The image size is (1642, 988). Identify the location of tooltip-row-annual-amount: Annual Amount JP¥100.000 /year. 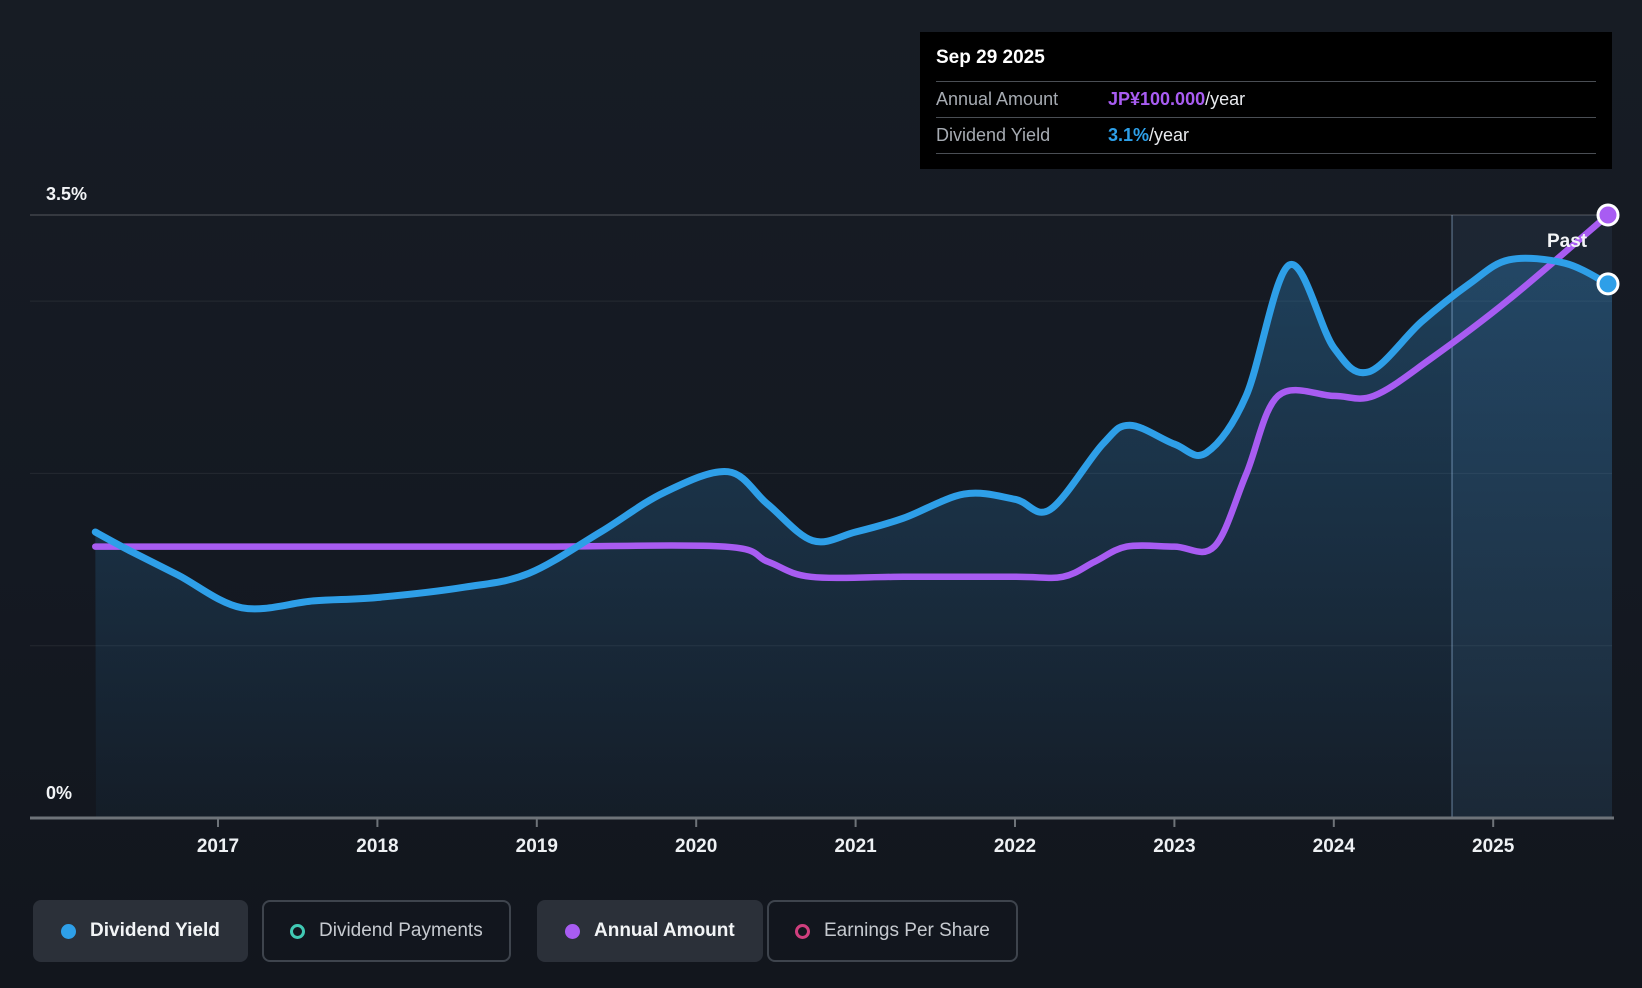
(1266, 99).